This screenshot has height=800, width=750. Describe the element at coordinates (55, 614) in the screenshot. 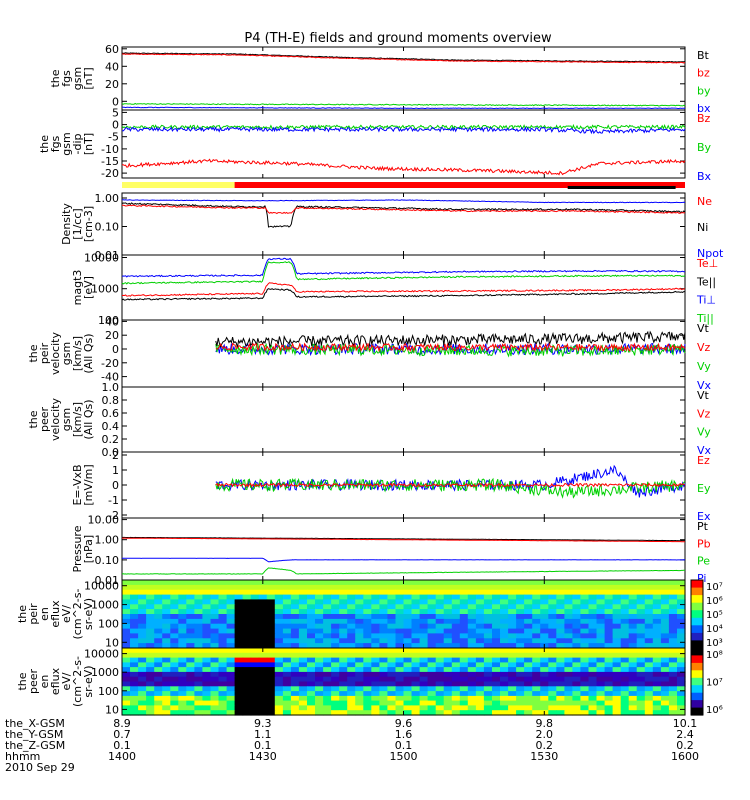

I see `y-axis-label: eflux` at that location.